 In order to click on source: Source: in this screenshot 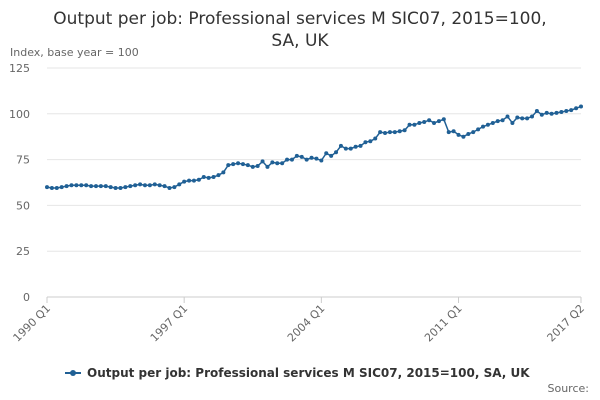, I will do `click(569, 388)`.